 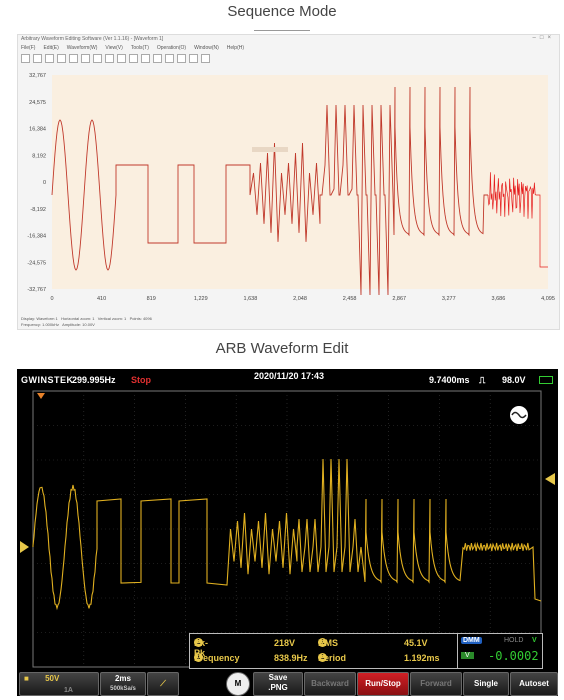 I want to click on meas-period-value: 1.192ms, so click(x=422, y=658).